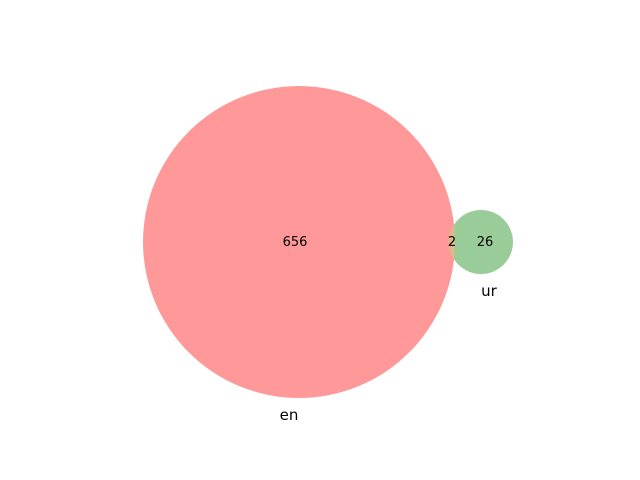  What do you see at coordinates (295, 242) in the screenshot?
I see `count-en-only: 656` at bounding box center [295, 242].